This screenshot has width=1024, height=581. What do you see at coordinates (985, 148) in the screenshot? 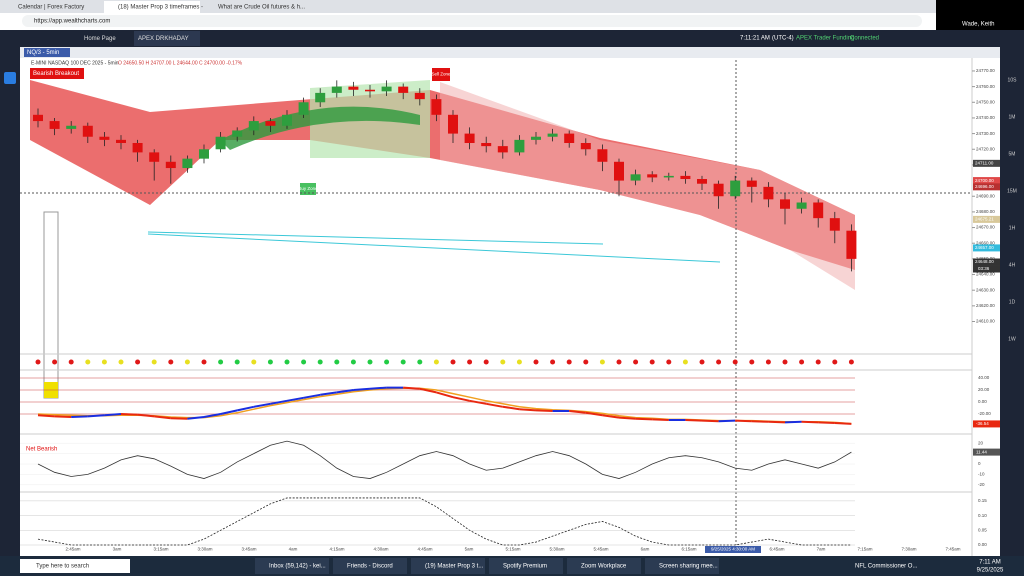
I see `y-tick-label: 24720.00` at bounding box center [985, 148].